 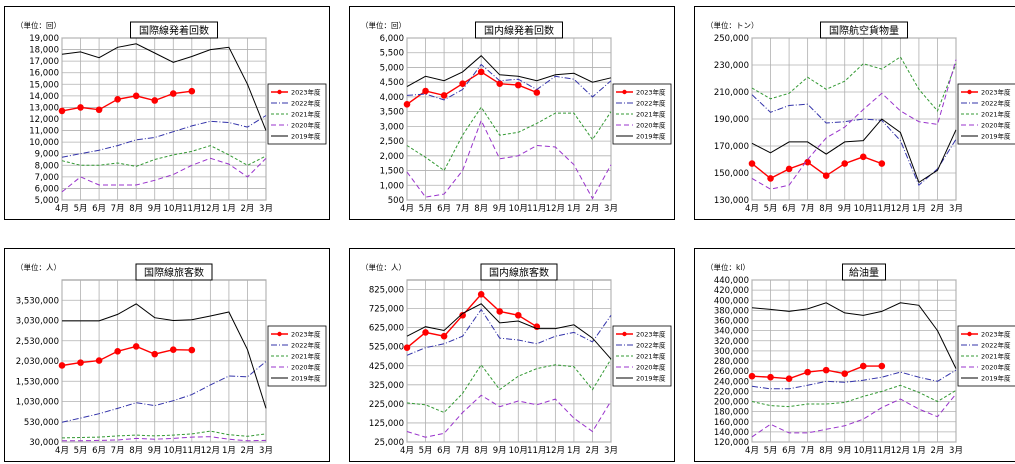 What do you see at coordinates (392, 157) in the screenshot?
I see `y-tick-label: 2,000` at bounding box center [392, 157].